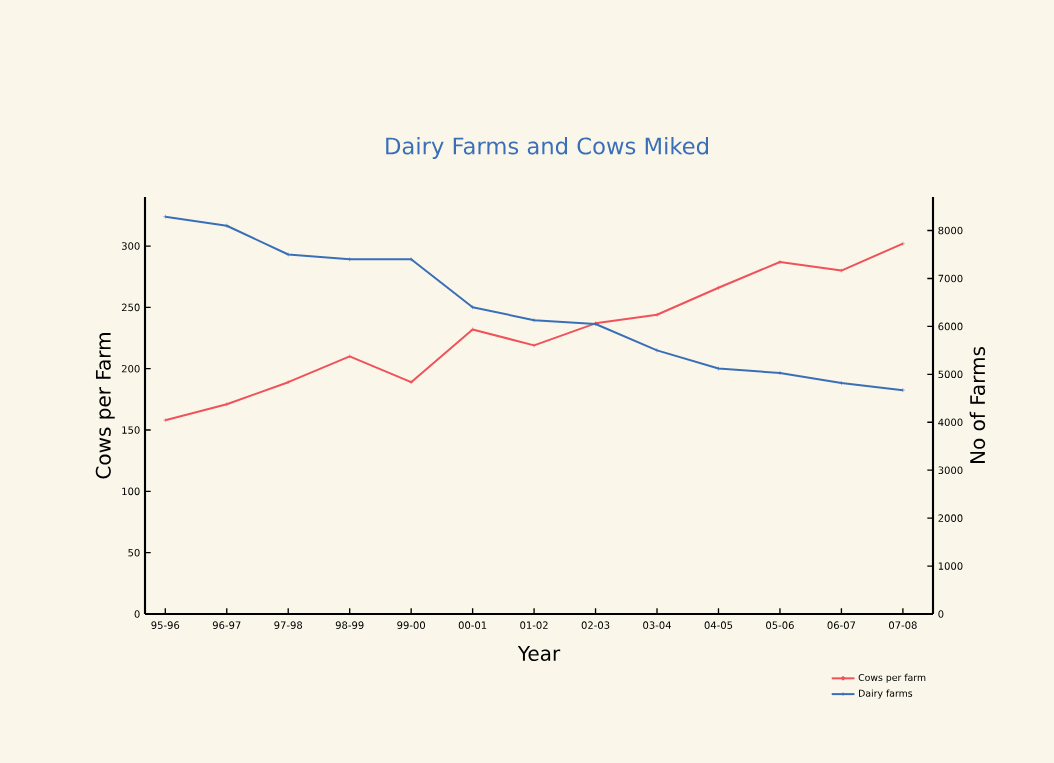 The height and width of the screenshot is (763, 1054). I want to click on x-tick-label: 01-02, so click(534, 625).